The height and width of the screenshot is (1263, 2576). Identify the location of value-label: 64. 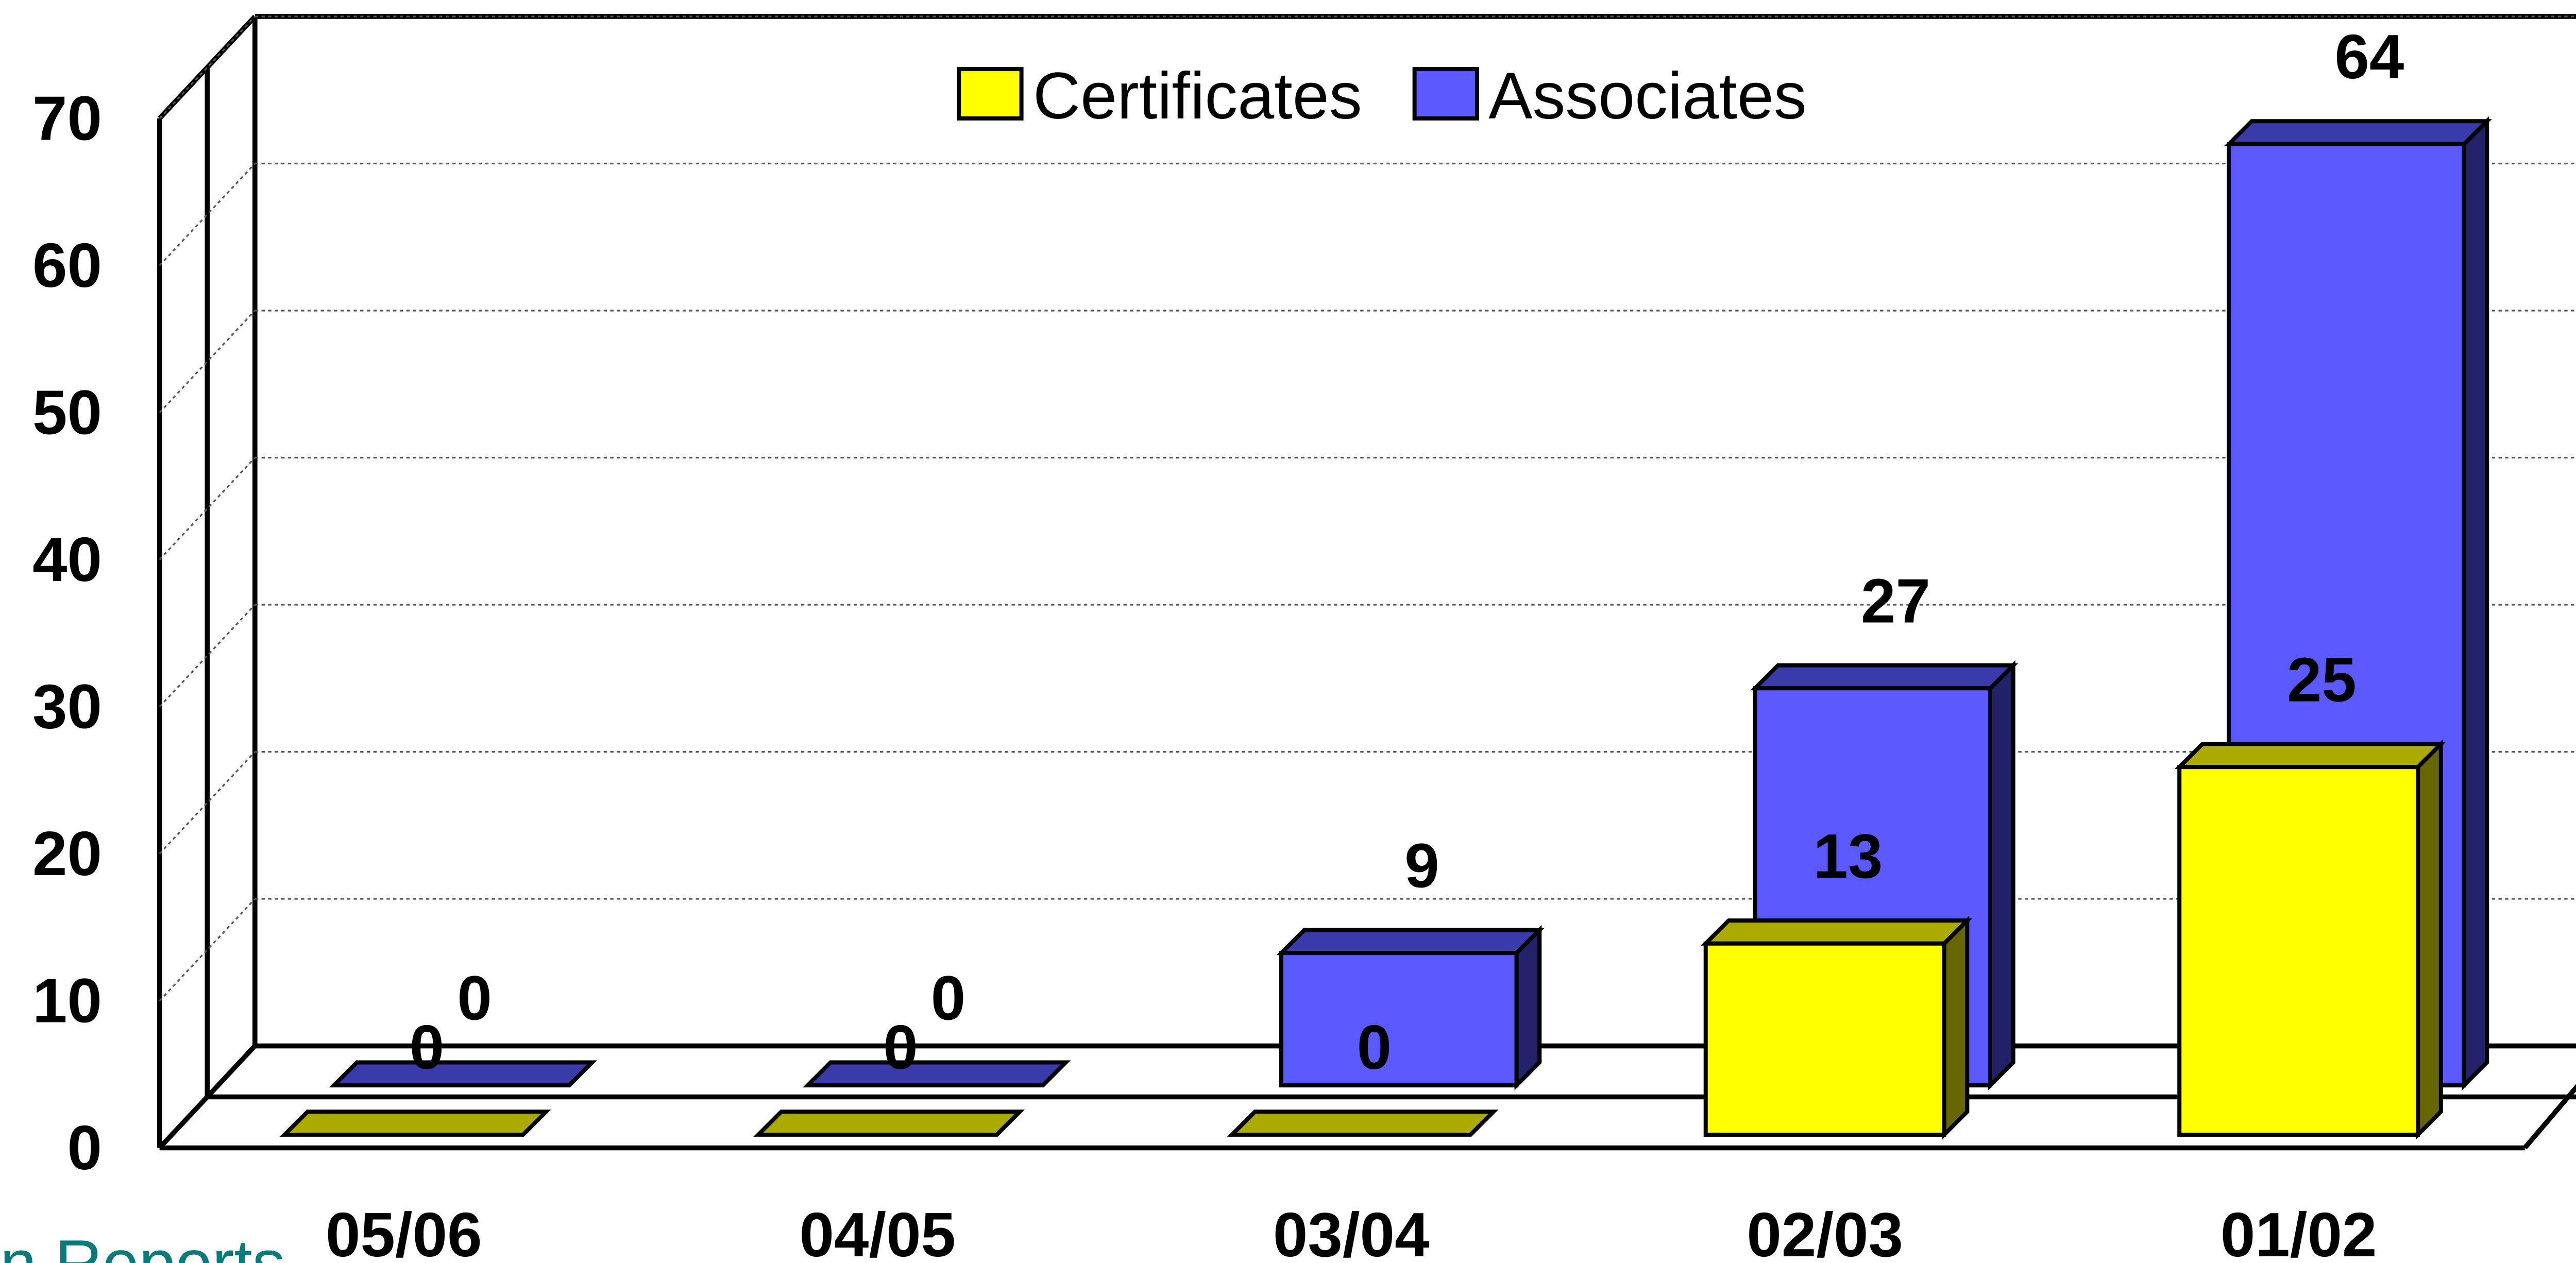
(2369, 57).